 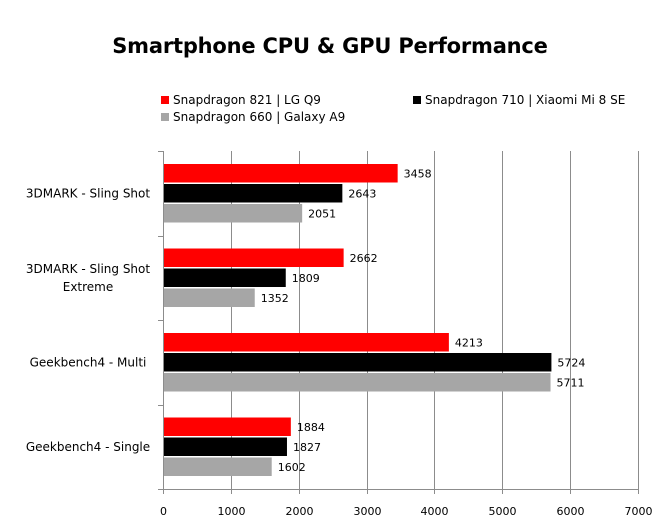 I want to click on legend-swatch-black, so click(x=417, y=100).